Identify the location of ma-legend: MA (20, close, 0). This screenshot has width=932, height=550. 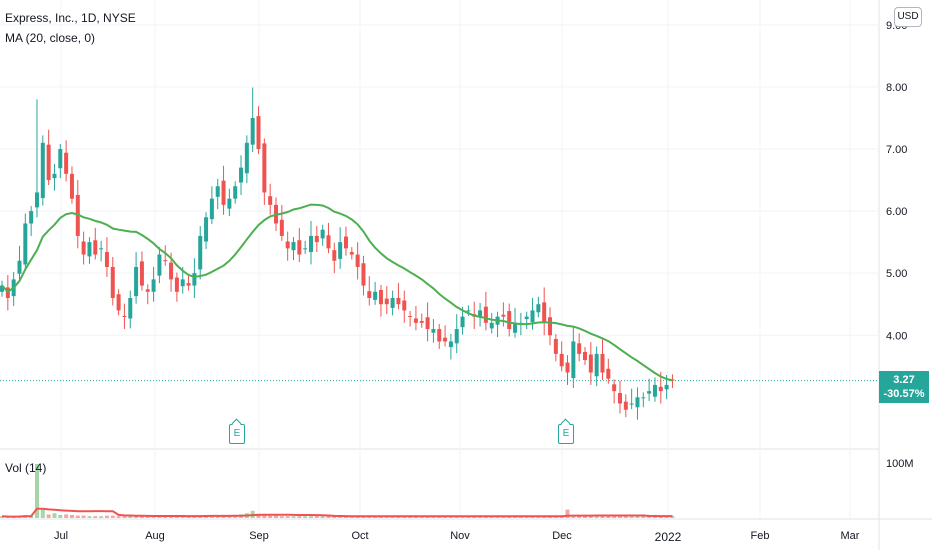
(50, 38).